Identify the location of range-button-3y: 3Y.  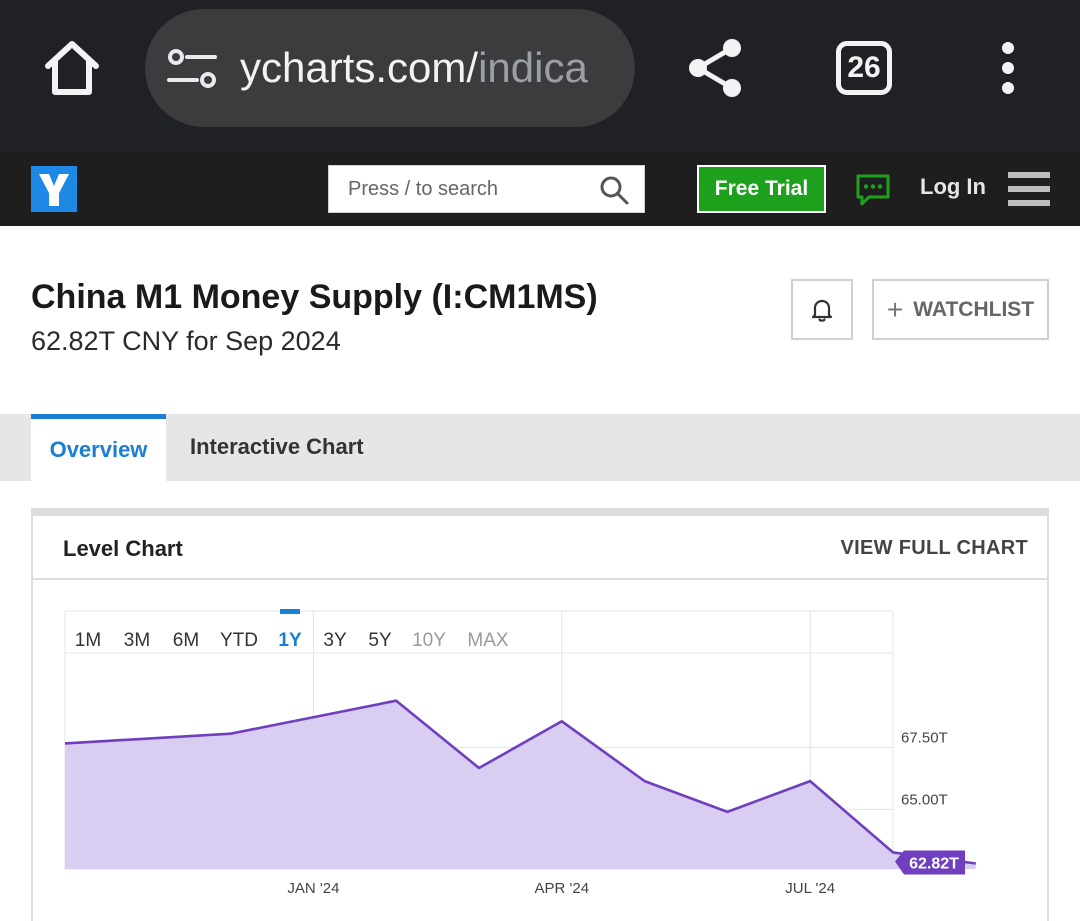
(335, 640).